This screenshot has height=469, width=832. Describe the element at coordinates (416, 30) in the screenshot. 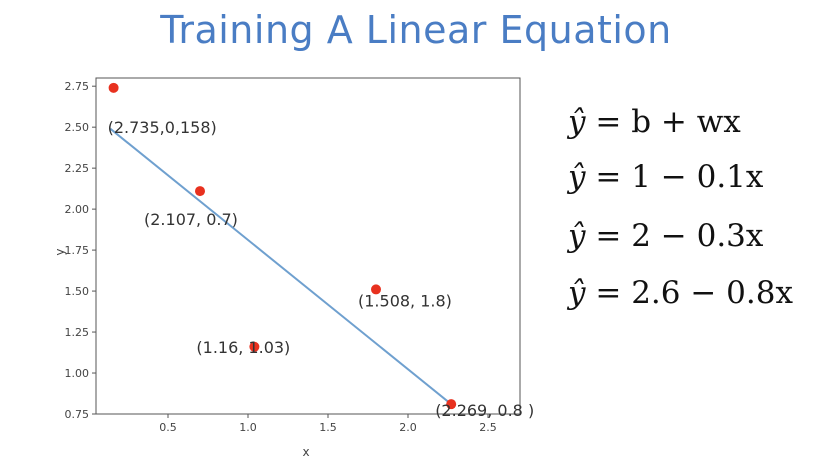

I see `slide-title: Training A Linear Equation` at that location.